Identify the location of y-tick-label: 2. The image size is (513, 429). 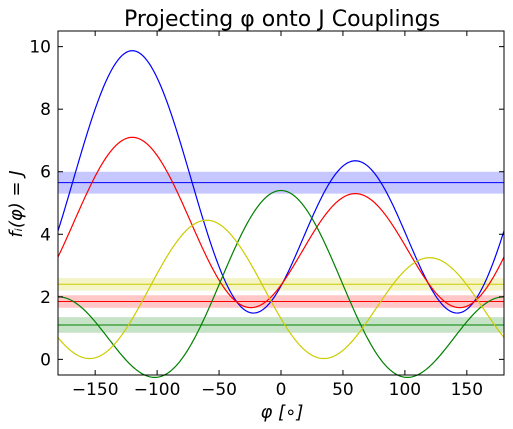
(45, 298).